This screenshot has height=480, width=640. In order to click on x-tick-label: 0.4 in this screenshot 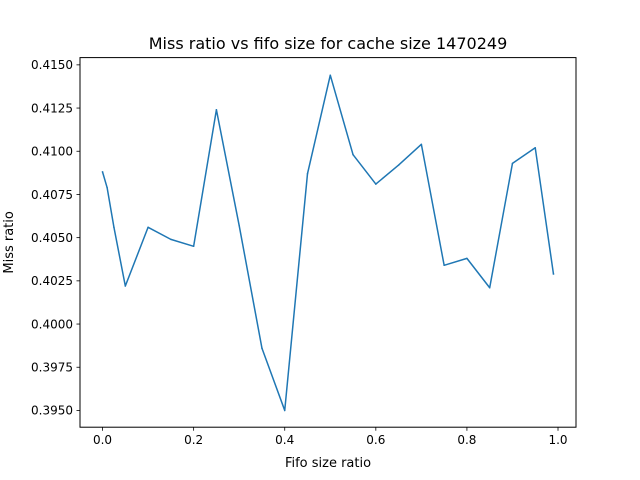, I will do `click(284, 440)`.